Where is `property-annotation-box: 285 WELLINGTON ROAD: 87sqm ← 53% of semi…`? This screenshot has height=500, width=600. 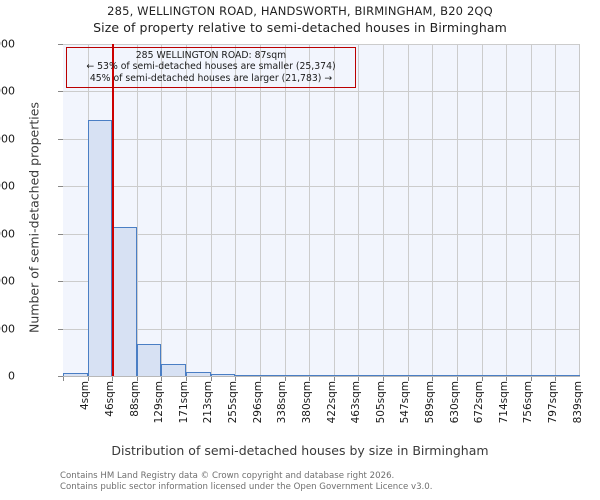
property-annotation-box: 285 WELLINGTON ROAD: 87sqm ← 53% of semi… is located at coordinates (211, 68).